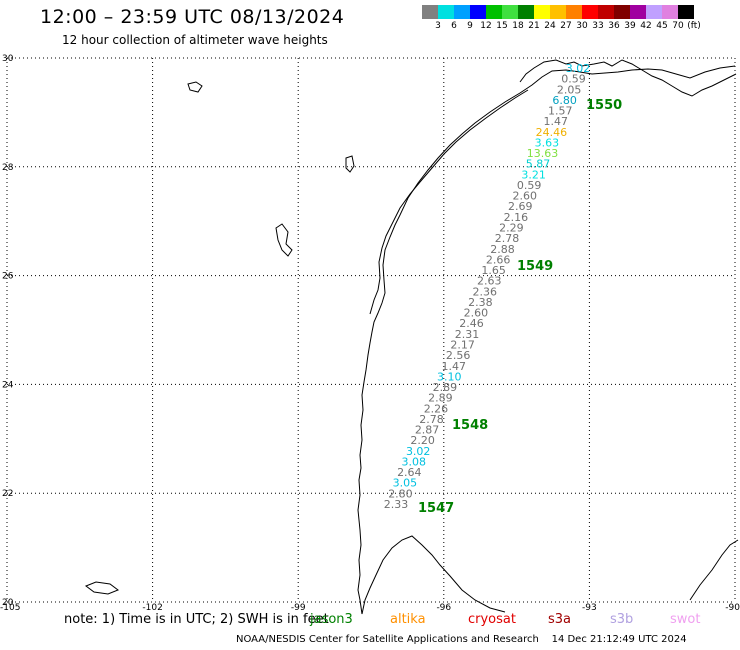 This screenshot has width=740, height=650. I want to click on wave-height-label: 2.78, so click(431, 419).